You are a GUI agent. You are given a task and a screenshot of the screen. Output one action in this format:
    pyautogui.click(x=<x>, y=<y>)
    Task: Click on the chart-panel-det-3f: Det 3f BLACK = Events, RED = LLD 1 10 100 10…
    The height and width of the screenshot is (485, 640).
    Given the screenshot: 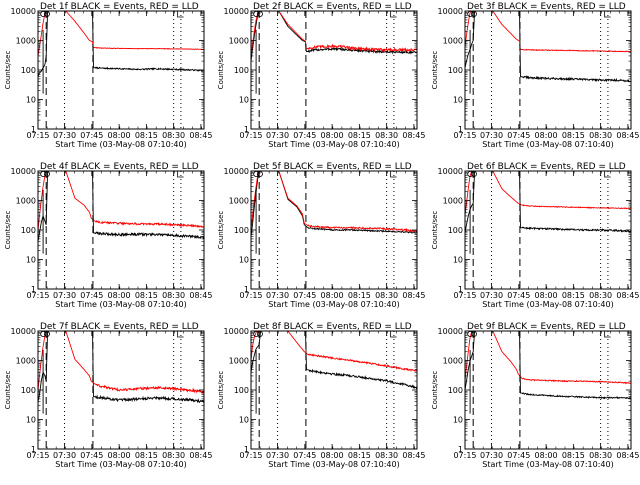 What is the action you would take?
    pyautogui.click(x=535, y=75)
    